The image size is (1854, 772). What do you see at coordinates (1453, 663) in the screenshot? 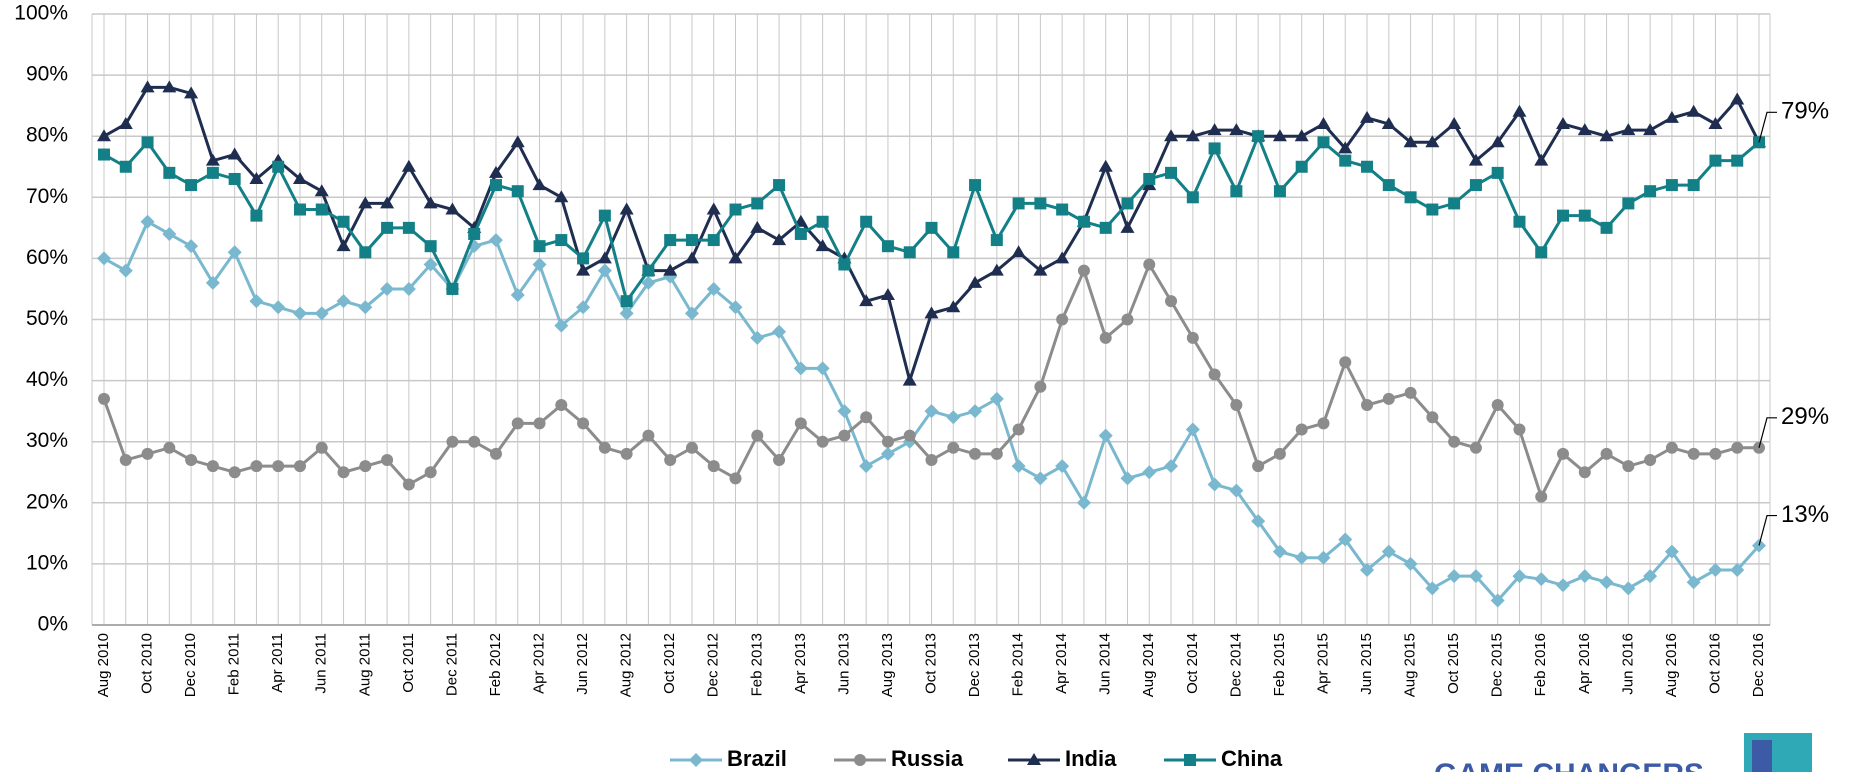
I see `x-tick-label: Oct 2015` at bounding box center [1453, 663].